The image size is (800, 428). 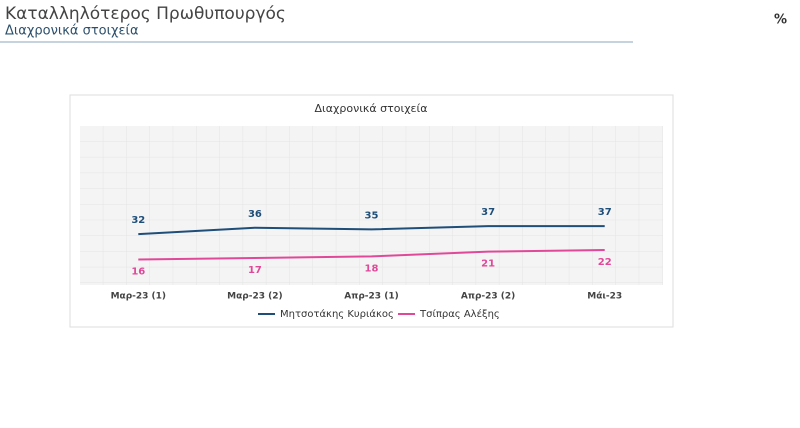 I want to click on data-label: 22, so click(x=605, y=262).